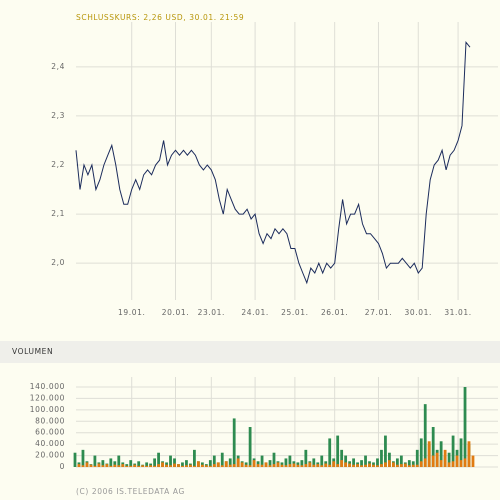 This screenshot has height=500, width=500. I want to click on y-tick-label: 140.000, so click(47, 386).